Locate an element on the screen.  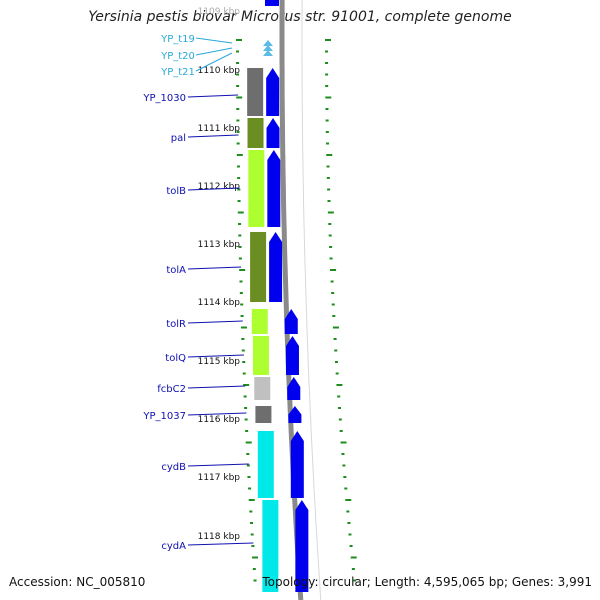
left-ruler-ticks is located at coordinates (247, 310).